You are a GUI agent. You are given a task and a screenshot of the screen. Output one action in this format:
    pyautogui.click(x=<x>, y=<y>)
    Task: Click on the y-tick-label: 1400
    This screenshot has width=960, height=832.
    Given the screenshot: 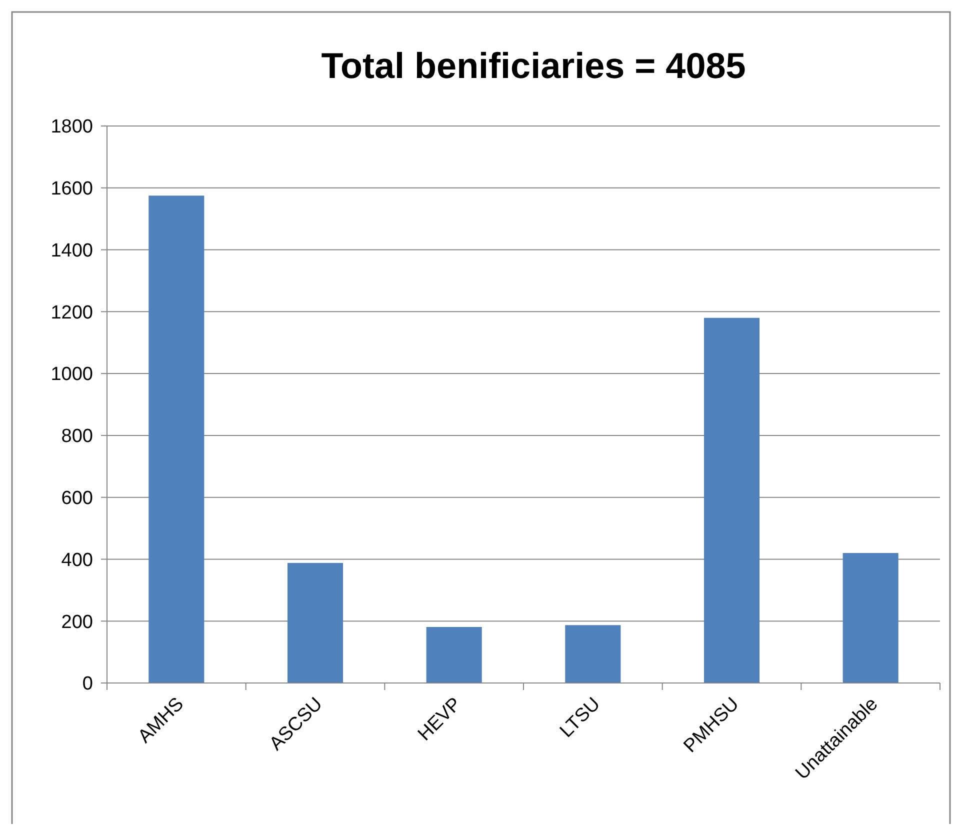 What is the action you would take?
    pyautogui.click(x=71, y=251)
    